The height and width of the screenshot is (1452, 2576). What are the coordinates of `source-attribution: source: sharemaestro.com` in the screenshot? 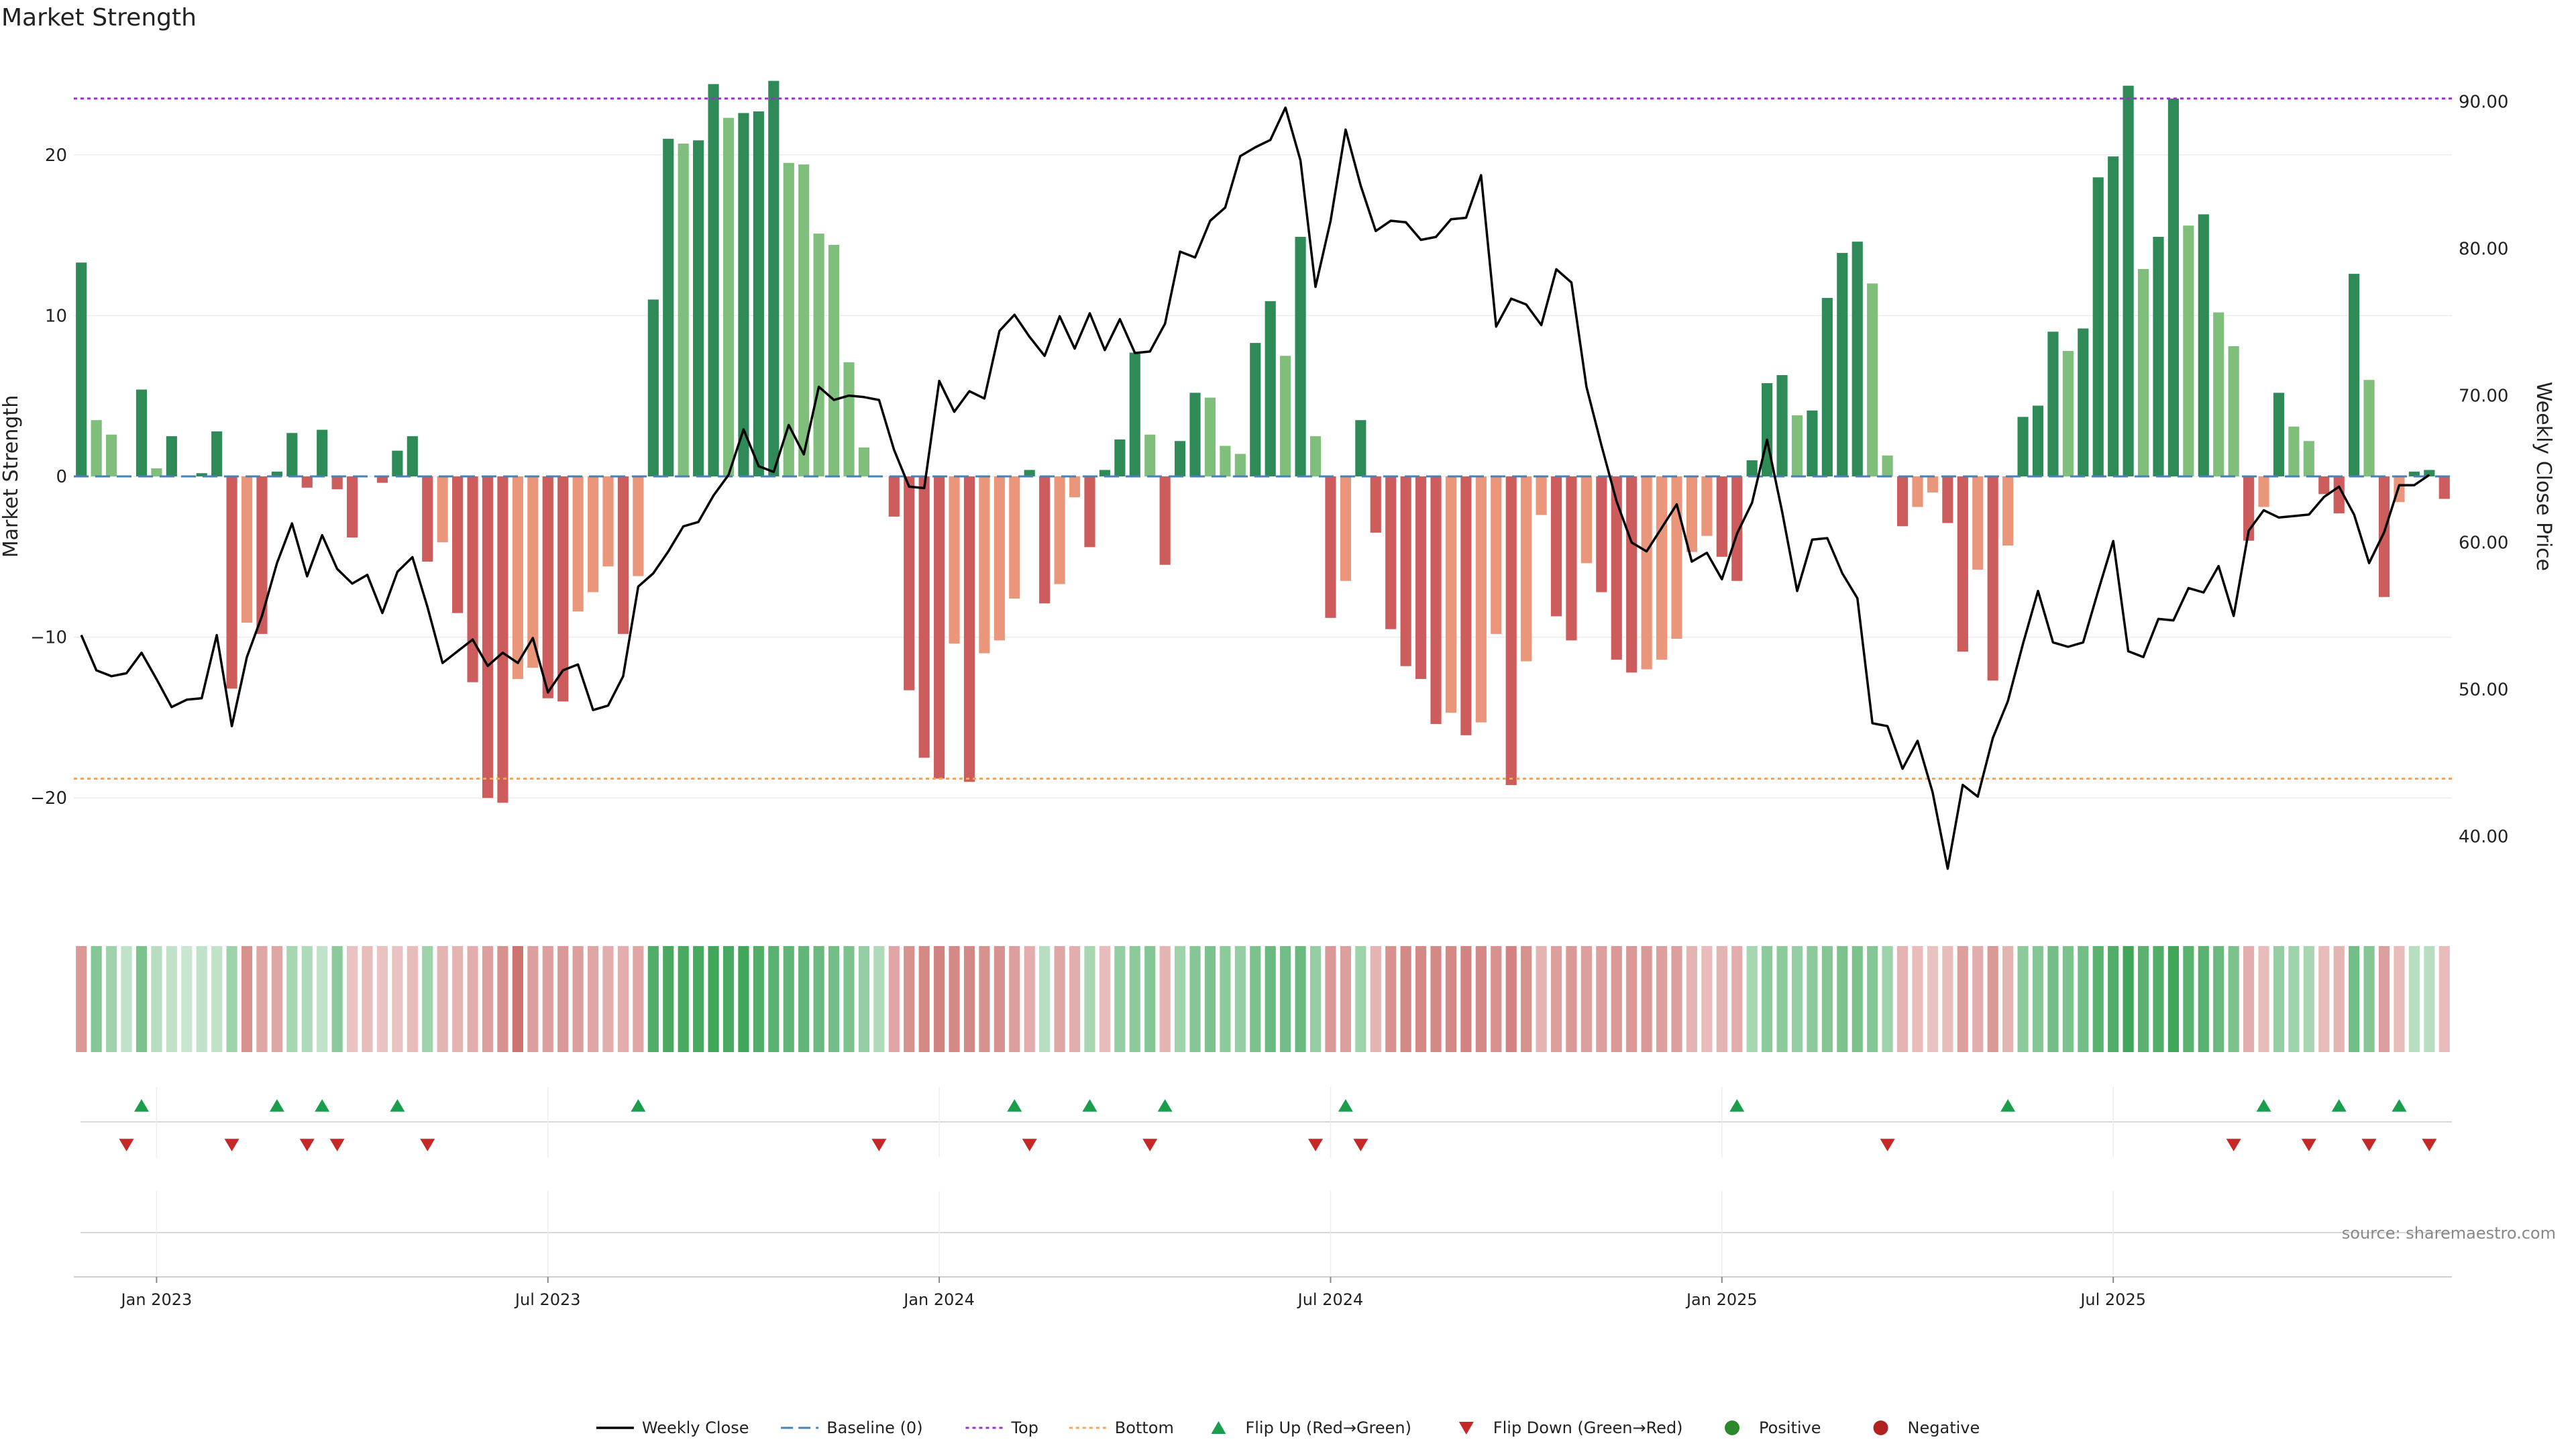 It's located at (2449, 1234).